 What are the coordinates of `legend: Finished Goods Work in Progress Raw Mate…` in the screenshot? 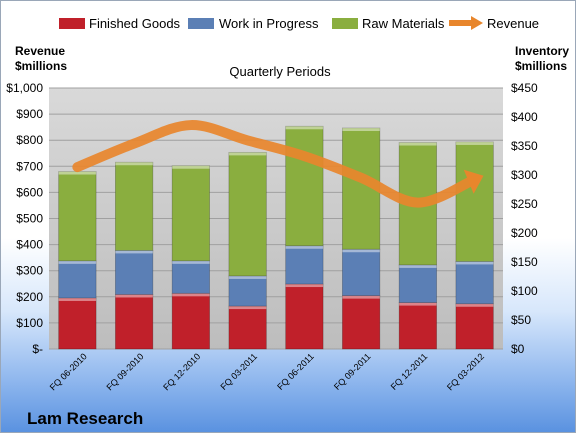 It's located at (299, 23).